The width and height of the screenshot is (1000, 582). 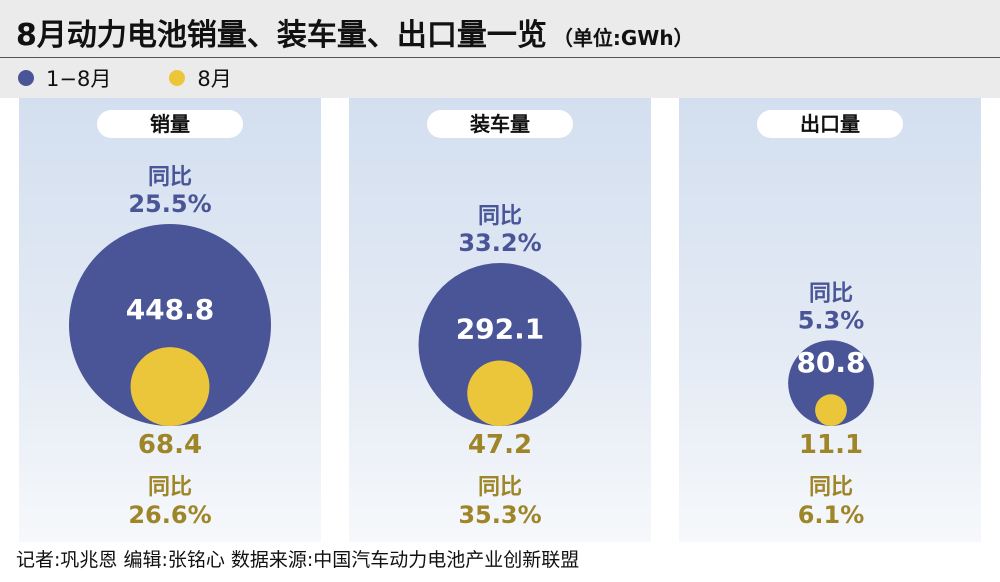 What do you see at coordinates (281, 35) in the screenshot?
I see `chart-title: 8月动力电池销量、装车量、出口量一览` at bounding box center [281, 35].